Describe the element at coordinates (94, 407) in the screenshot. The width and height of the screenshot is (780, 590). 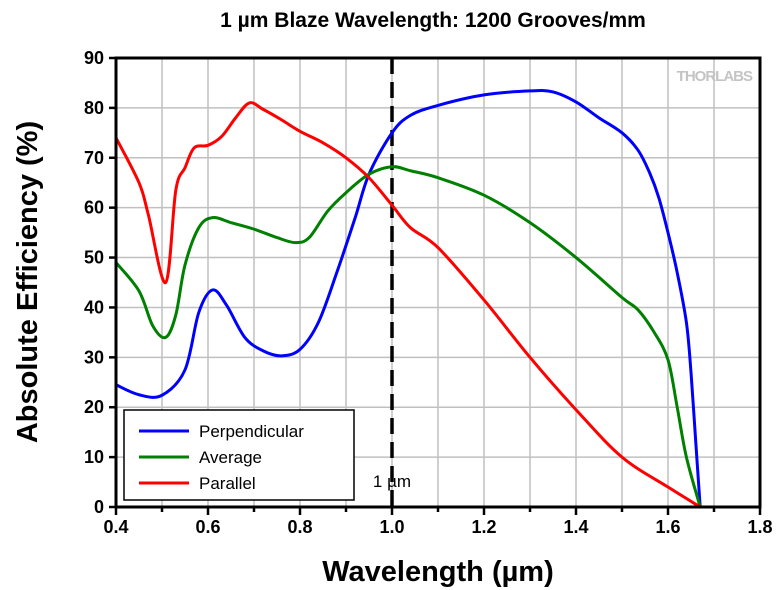
I see `y-tick-label: 20` at that location.